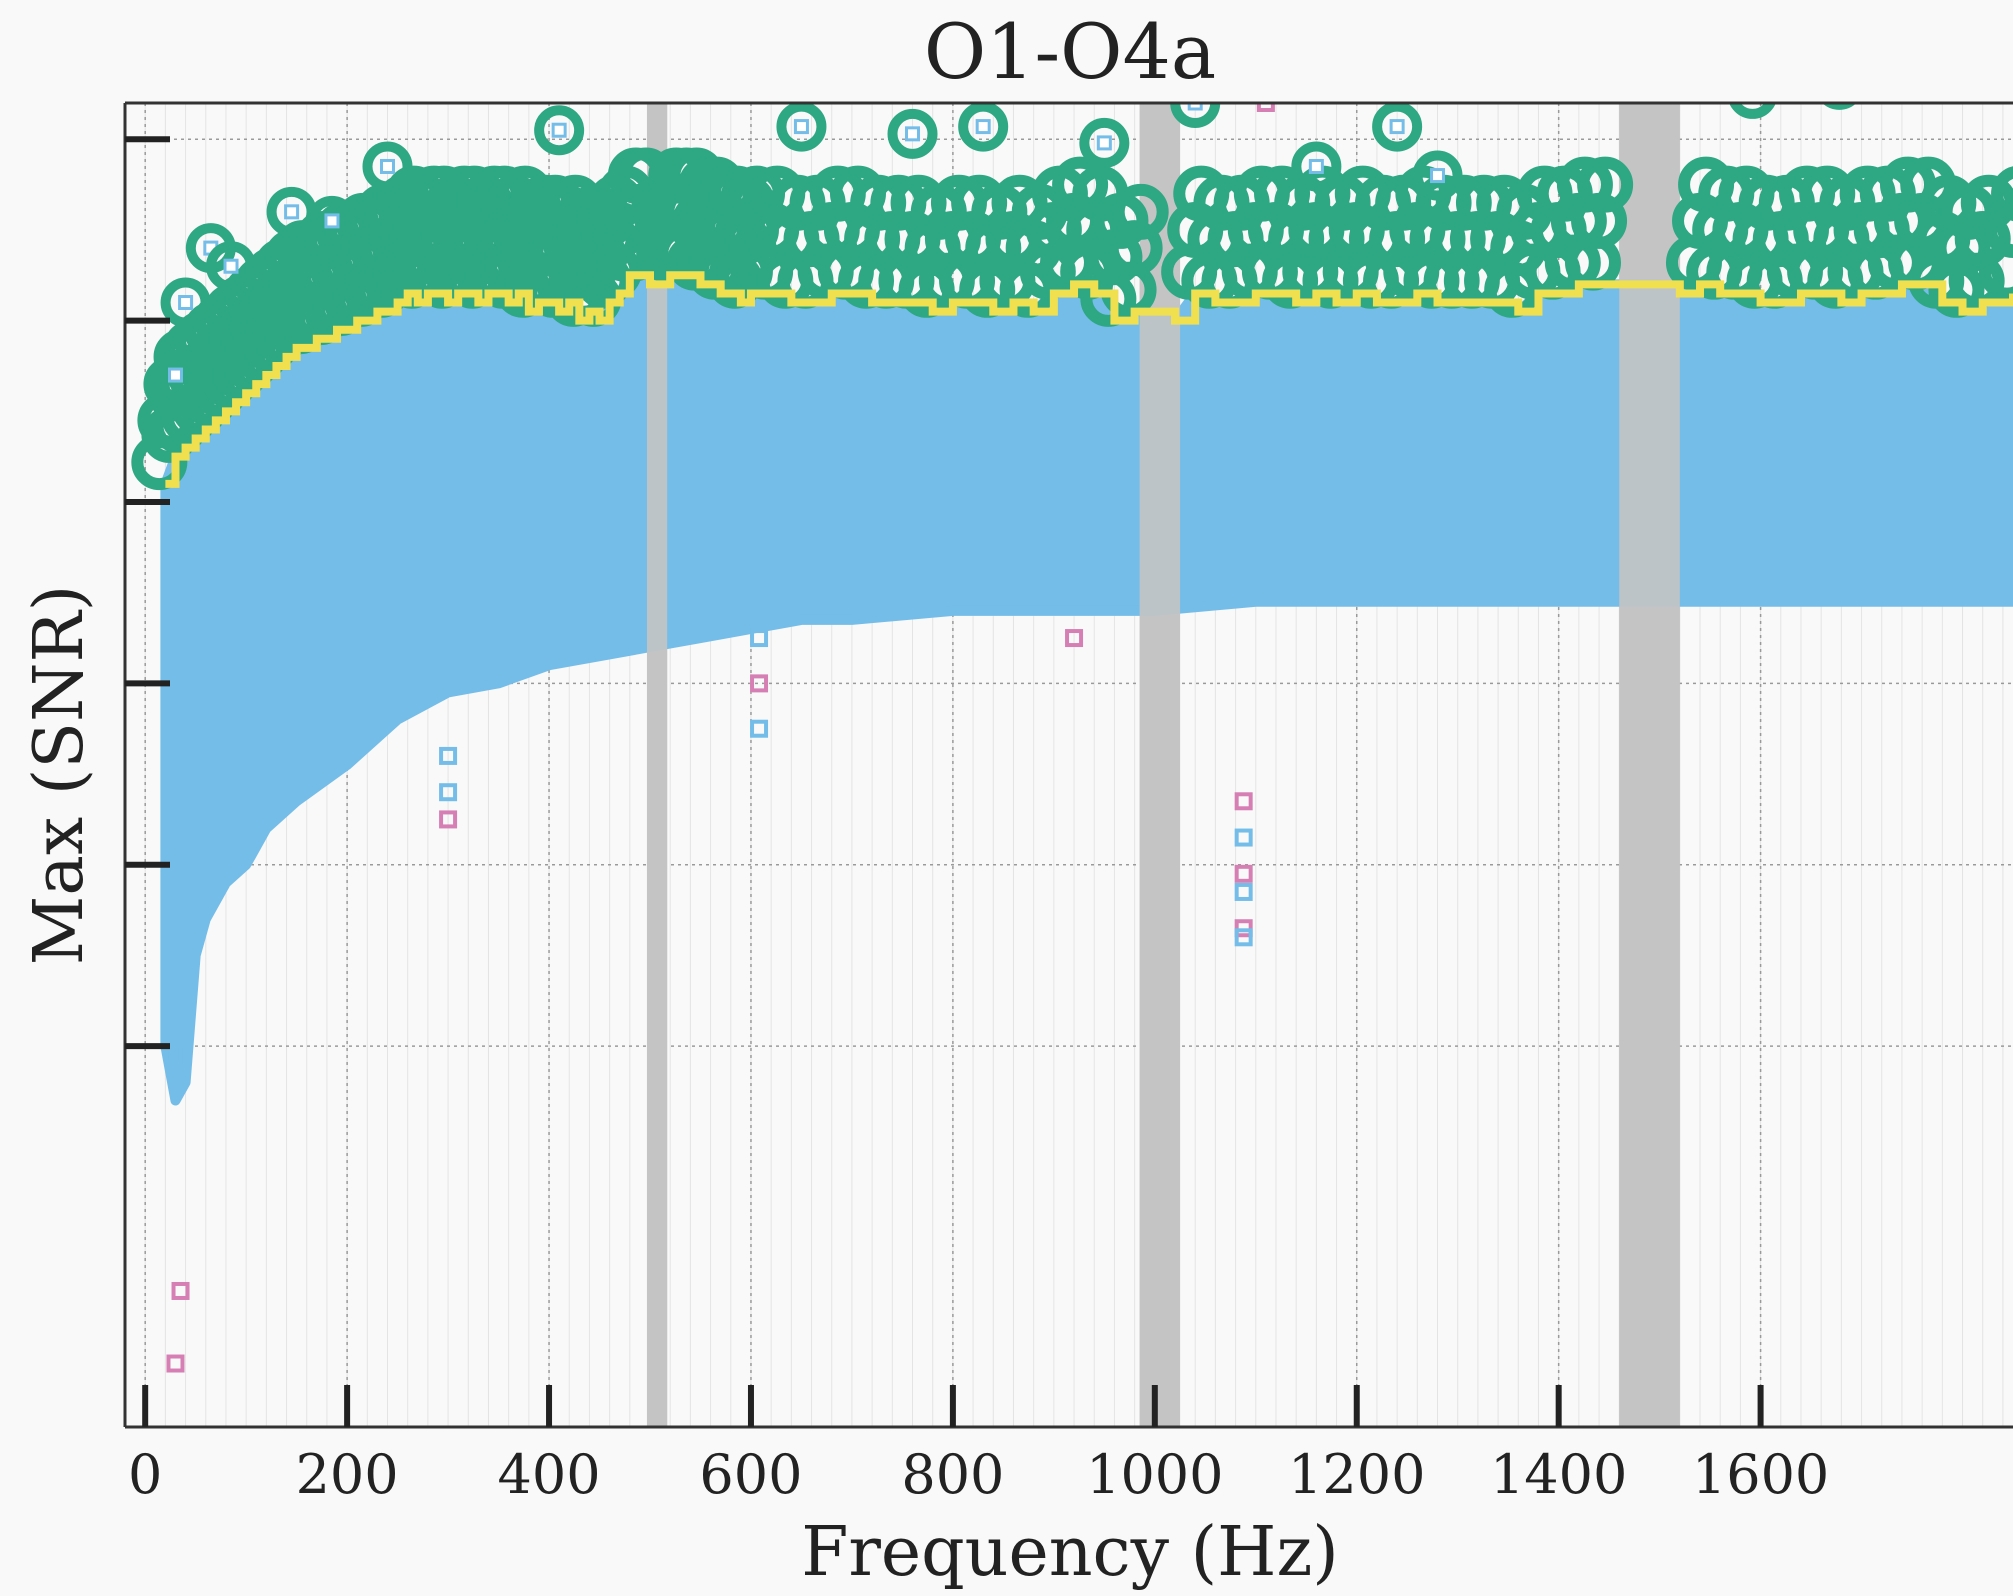 The width and height of the screenshot is (2013, 1596). I want to click on x-tick-label: 0, so click(145, 1474).